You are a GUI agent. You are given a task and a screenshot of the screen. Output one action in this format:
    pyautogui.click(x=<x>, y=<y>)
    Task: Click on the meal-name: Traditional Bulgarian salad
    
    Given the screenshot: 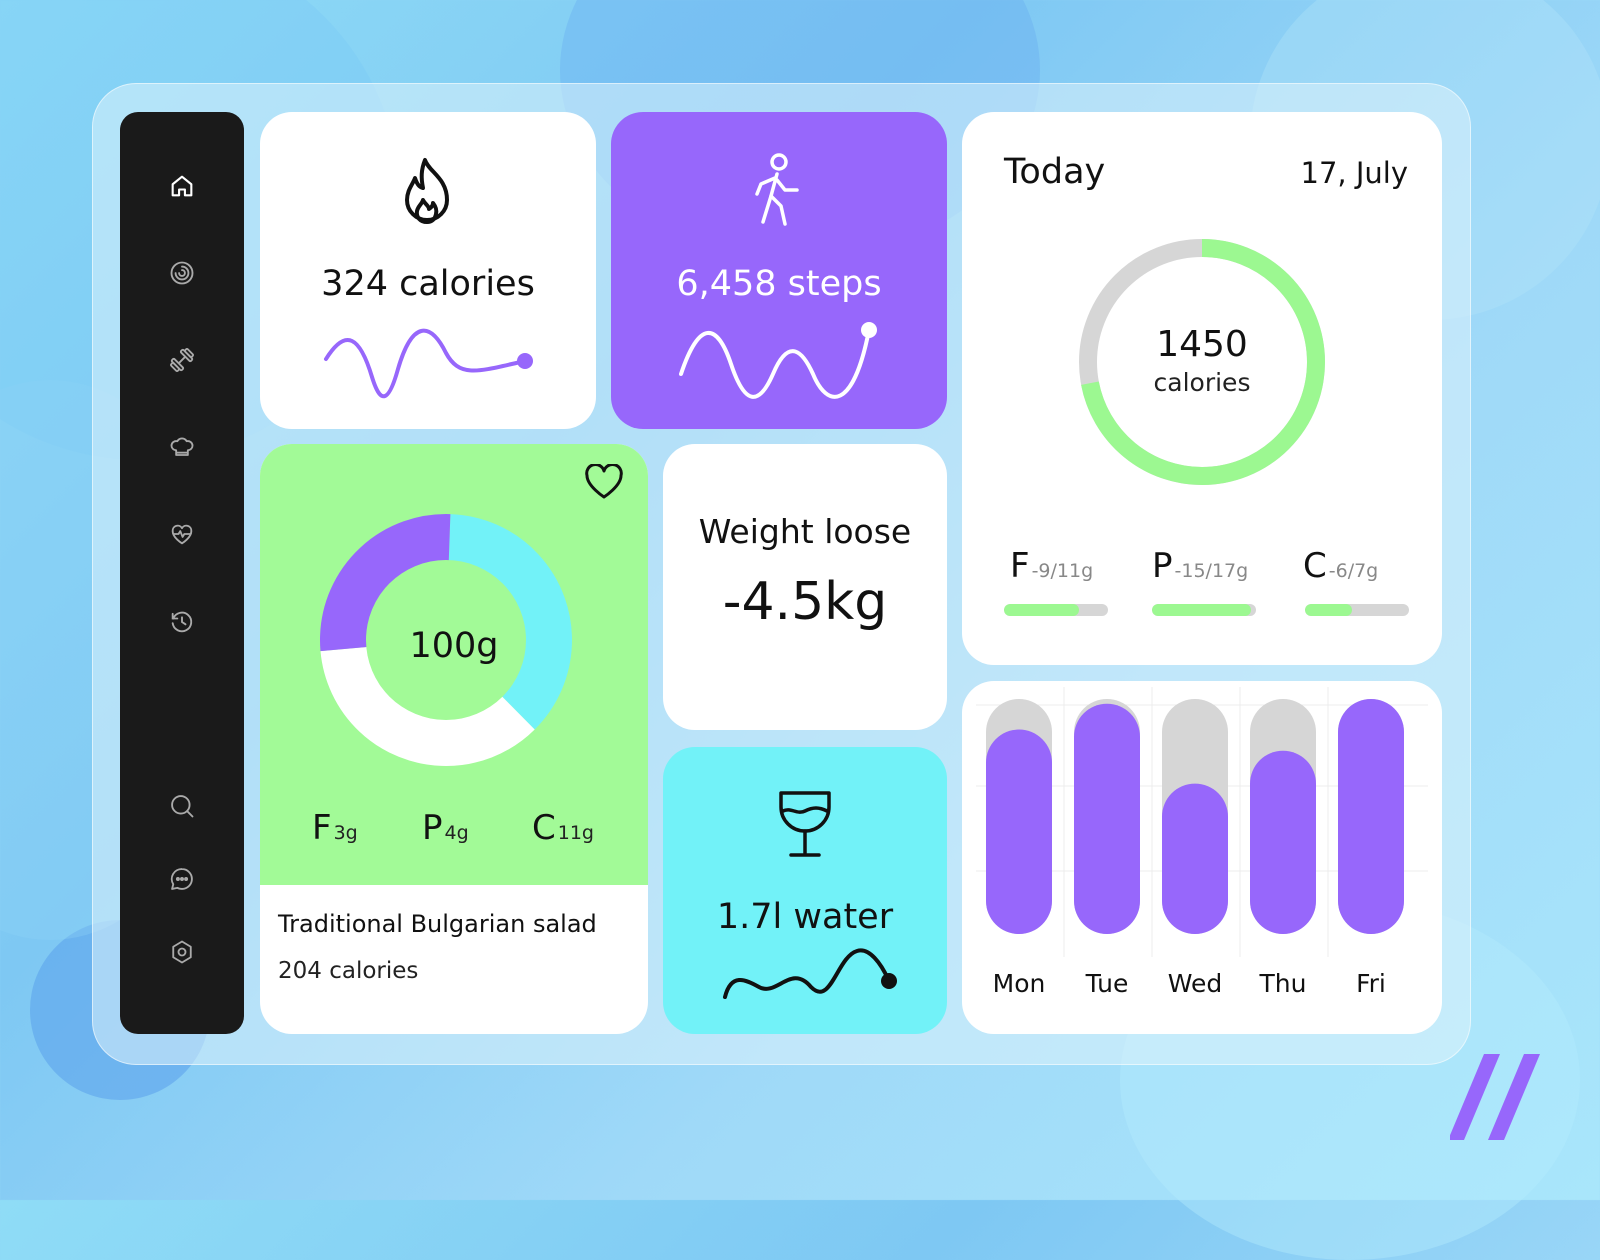 What is the action you would take?
    pyautogui.click(x=437, y=924)
    